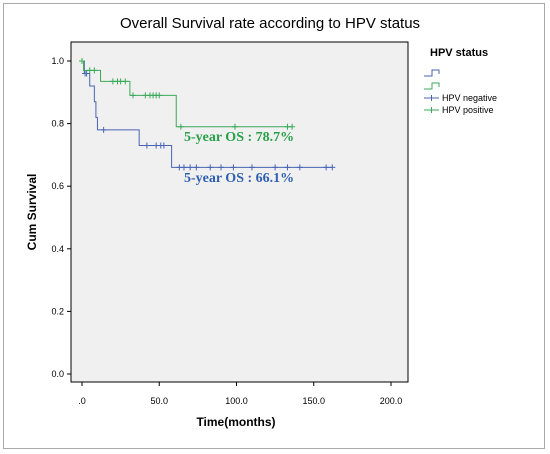  I want to click on legend-label: HPV positive, so click(468, 110).